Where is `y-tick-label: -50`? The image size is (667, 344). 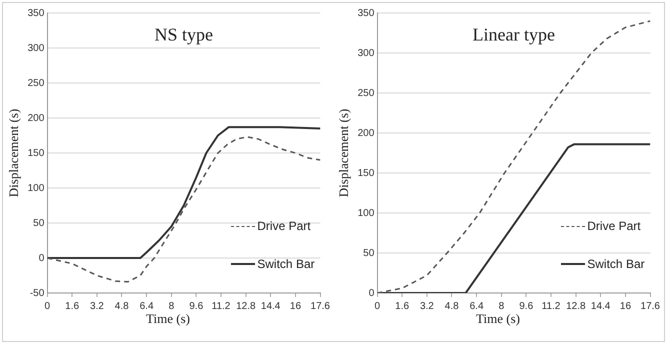 y-tick-label: -50 is located at coordinates (37, 293).